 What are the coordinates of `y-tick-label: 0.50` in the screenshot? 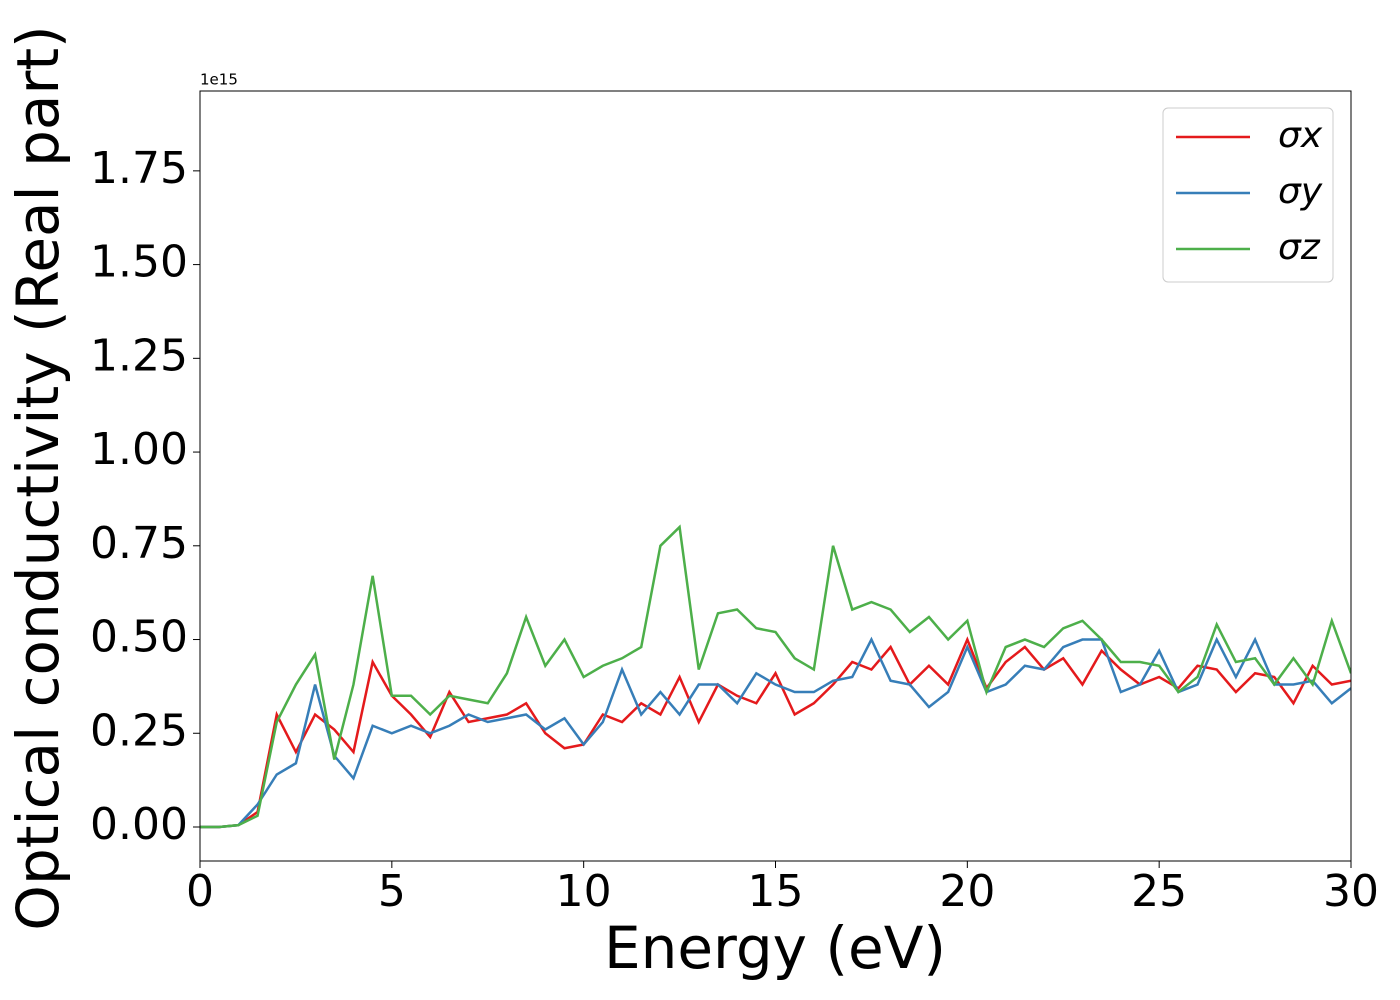 It's located at (139, 637).